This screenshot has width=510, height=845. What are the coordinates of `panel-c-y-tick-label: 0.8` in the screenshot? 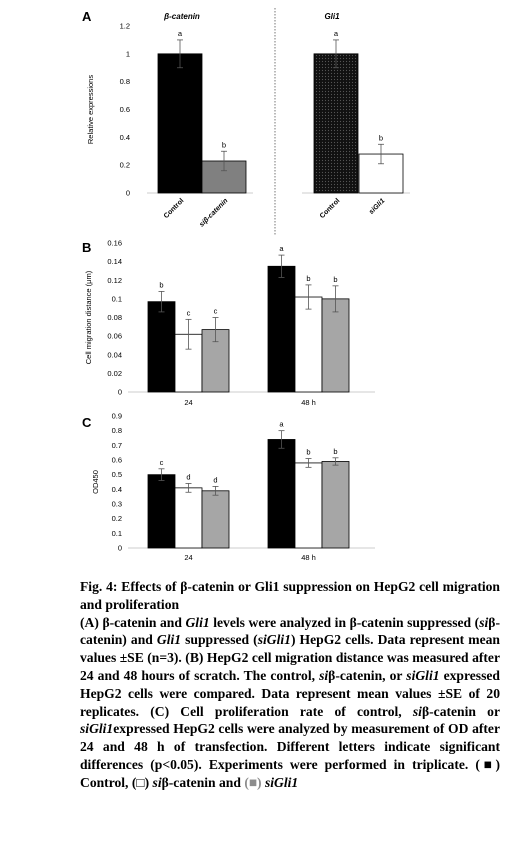 It's located at (117, 430).